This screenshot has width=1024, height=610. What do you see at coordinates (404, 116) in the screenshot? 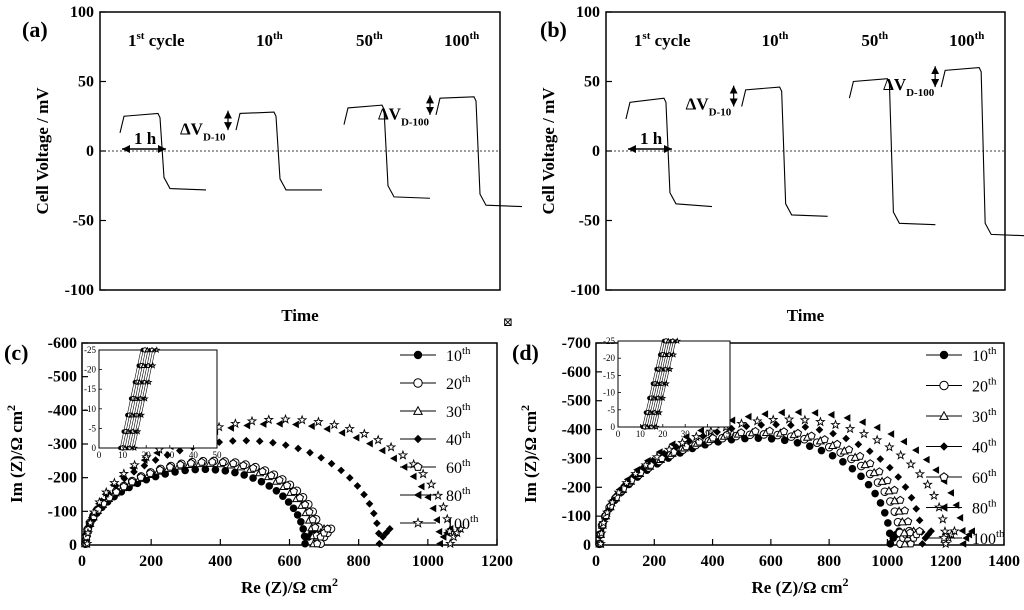
I see `delta-label-d100: ΔVD-100` at bounding box center [404, 116].